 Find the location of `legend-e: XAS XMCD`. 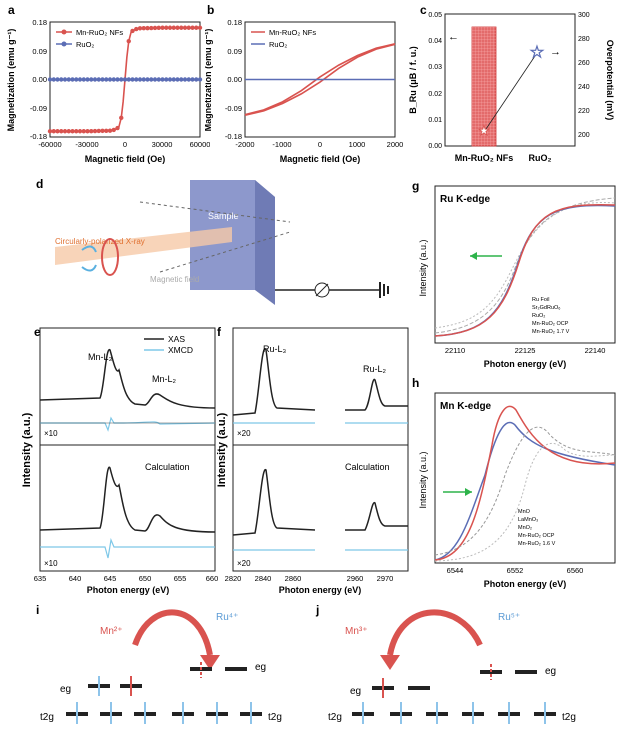

legend-e: XAS XMCD is located at coordinates (168, 344).